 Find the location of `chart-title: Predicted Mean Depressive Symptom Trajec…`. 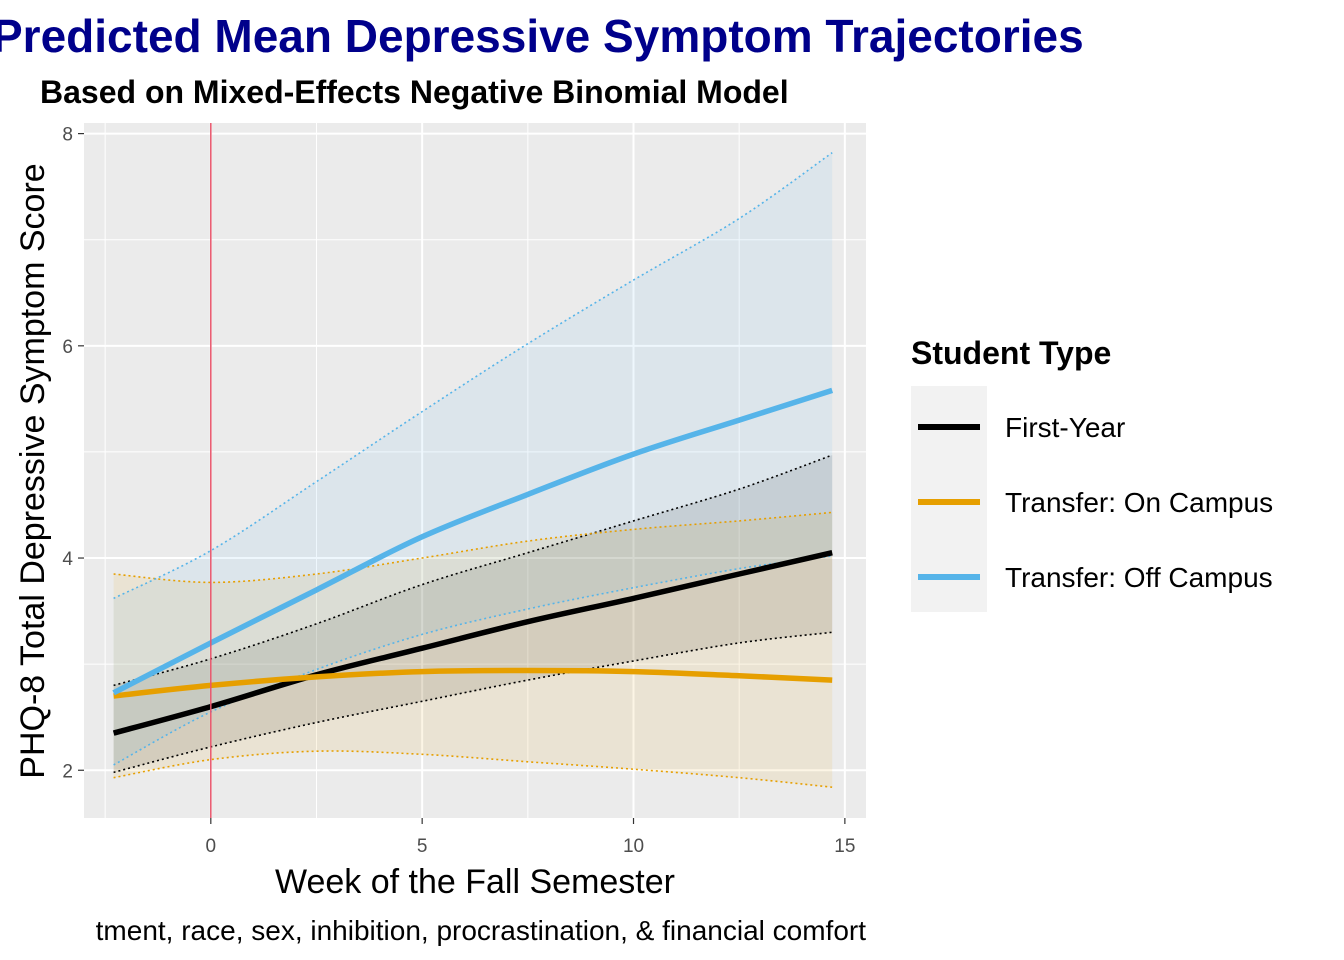

chart-title: Predicted Mean Depressive Symptom Trajec… is located at coordinates (542, 36).